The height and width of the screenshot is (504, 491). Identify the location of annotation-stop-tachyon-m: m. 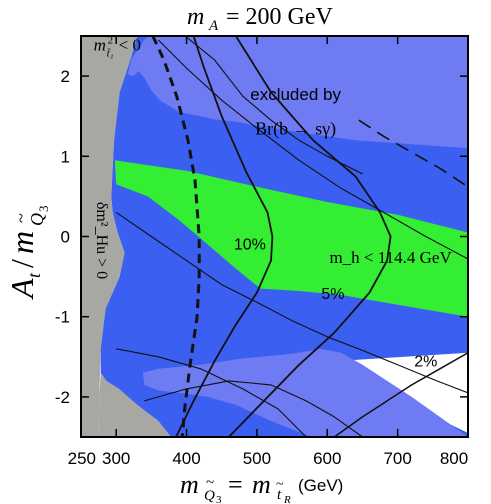
(100, 44).